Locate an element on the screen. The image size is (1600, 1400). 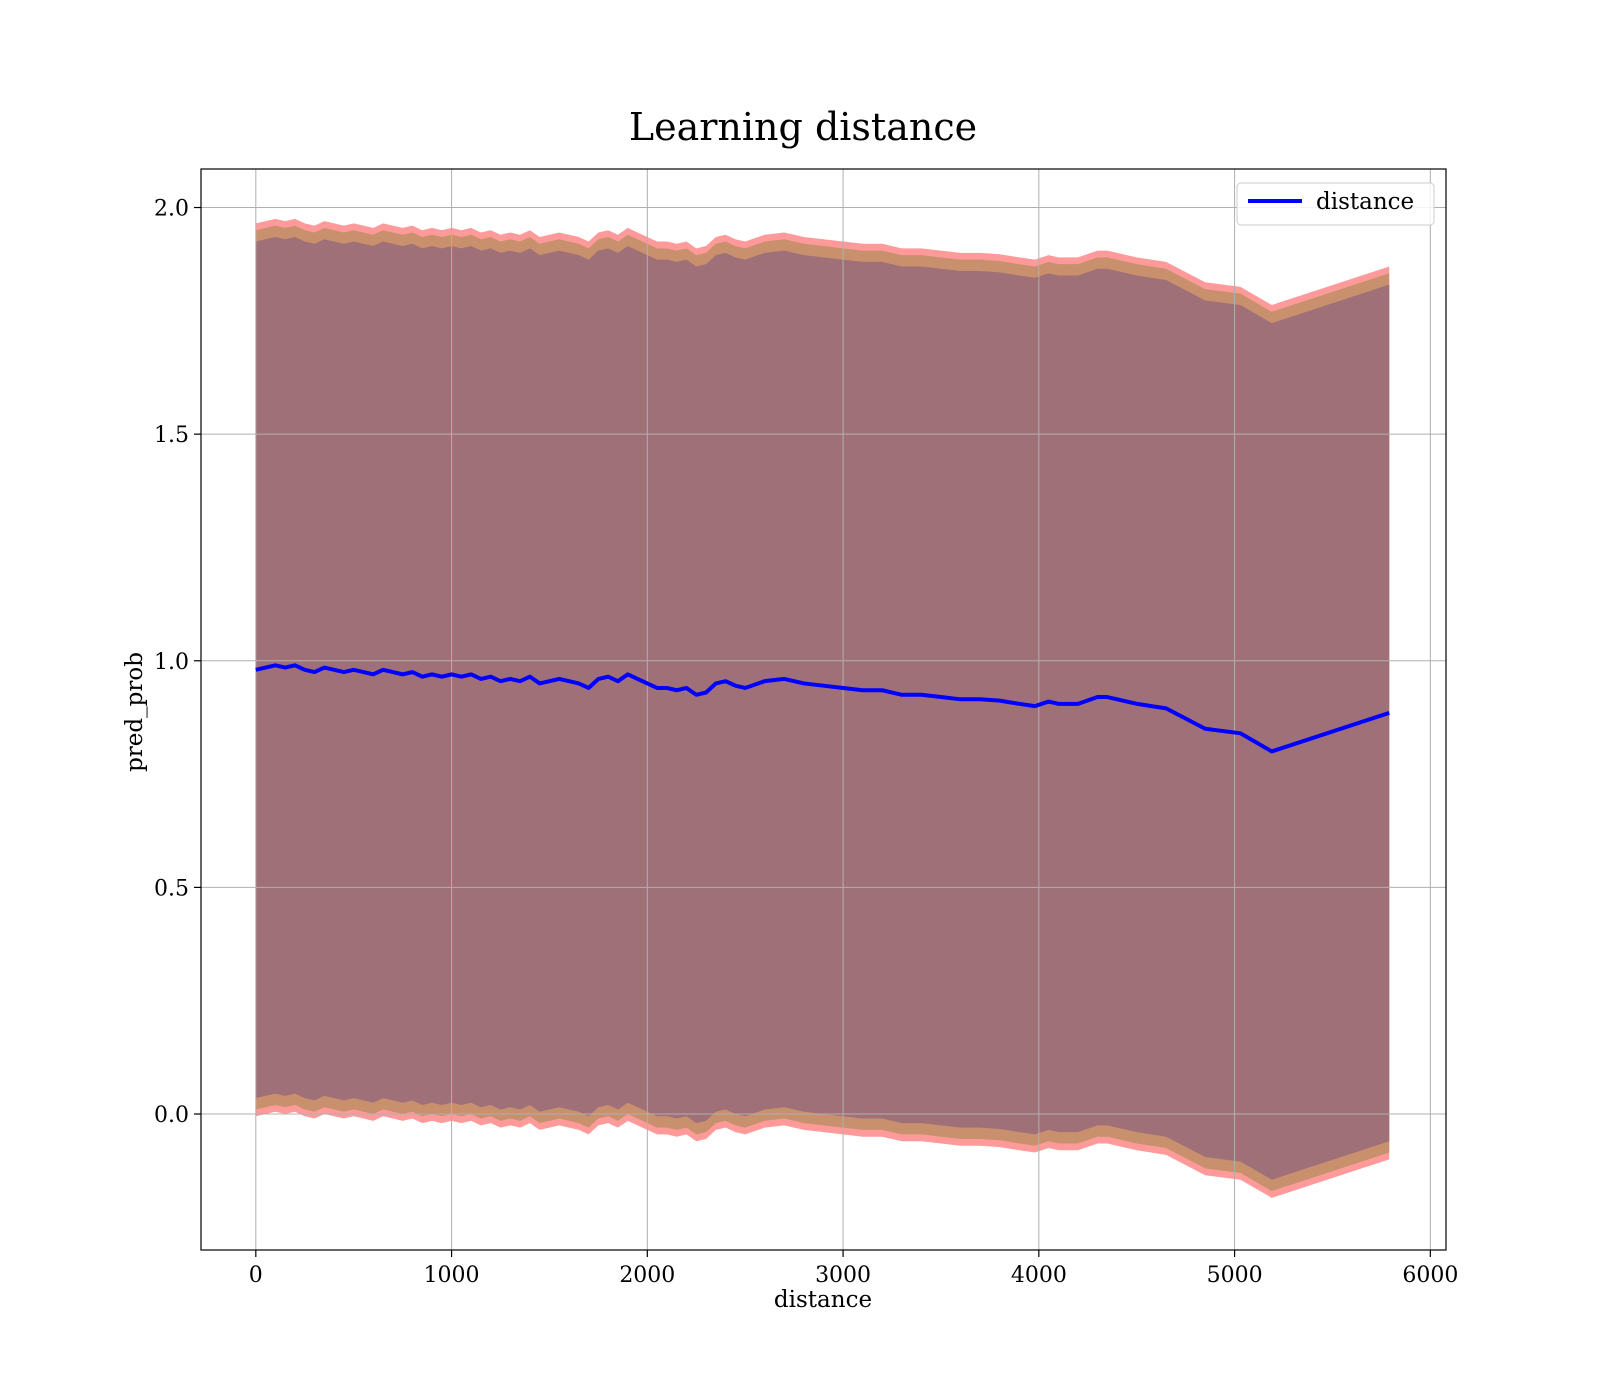
legend: distance is located at coordinates (1335, 204).